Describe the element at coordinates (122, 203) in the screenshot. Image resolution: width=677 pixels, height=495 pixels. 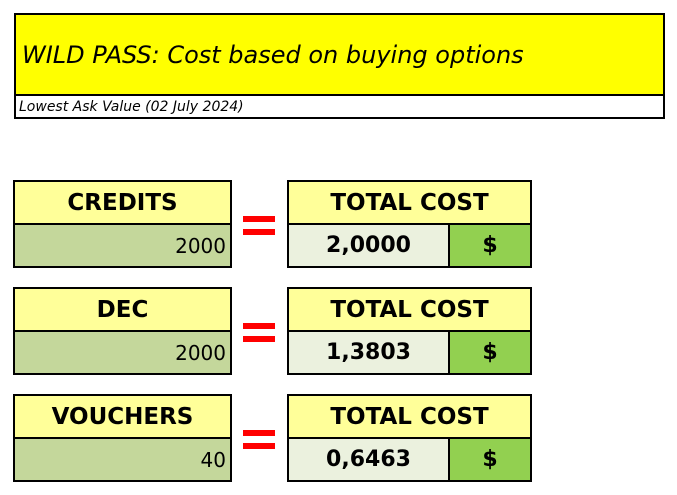
I see `credits-label-cell: CREDITS` at that location.